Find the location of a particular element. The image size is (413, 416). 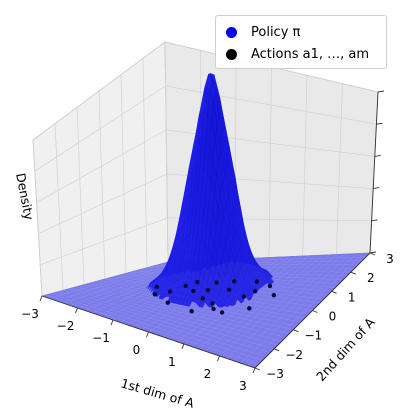

y-axis-label: 2nd dim of A is located at coordinates (345, 349).